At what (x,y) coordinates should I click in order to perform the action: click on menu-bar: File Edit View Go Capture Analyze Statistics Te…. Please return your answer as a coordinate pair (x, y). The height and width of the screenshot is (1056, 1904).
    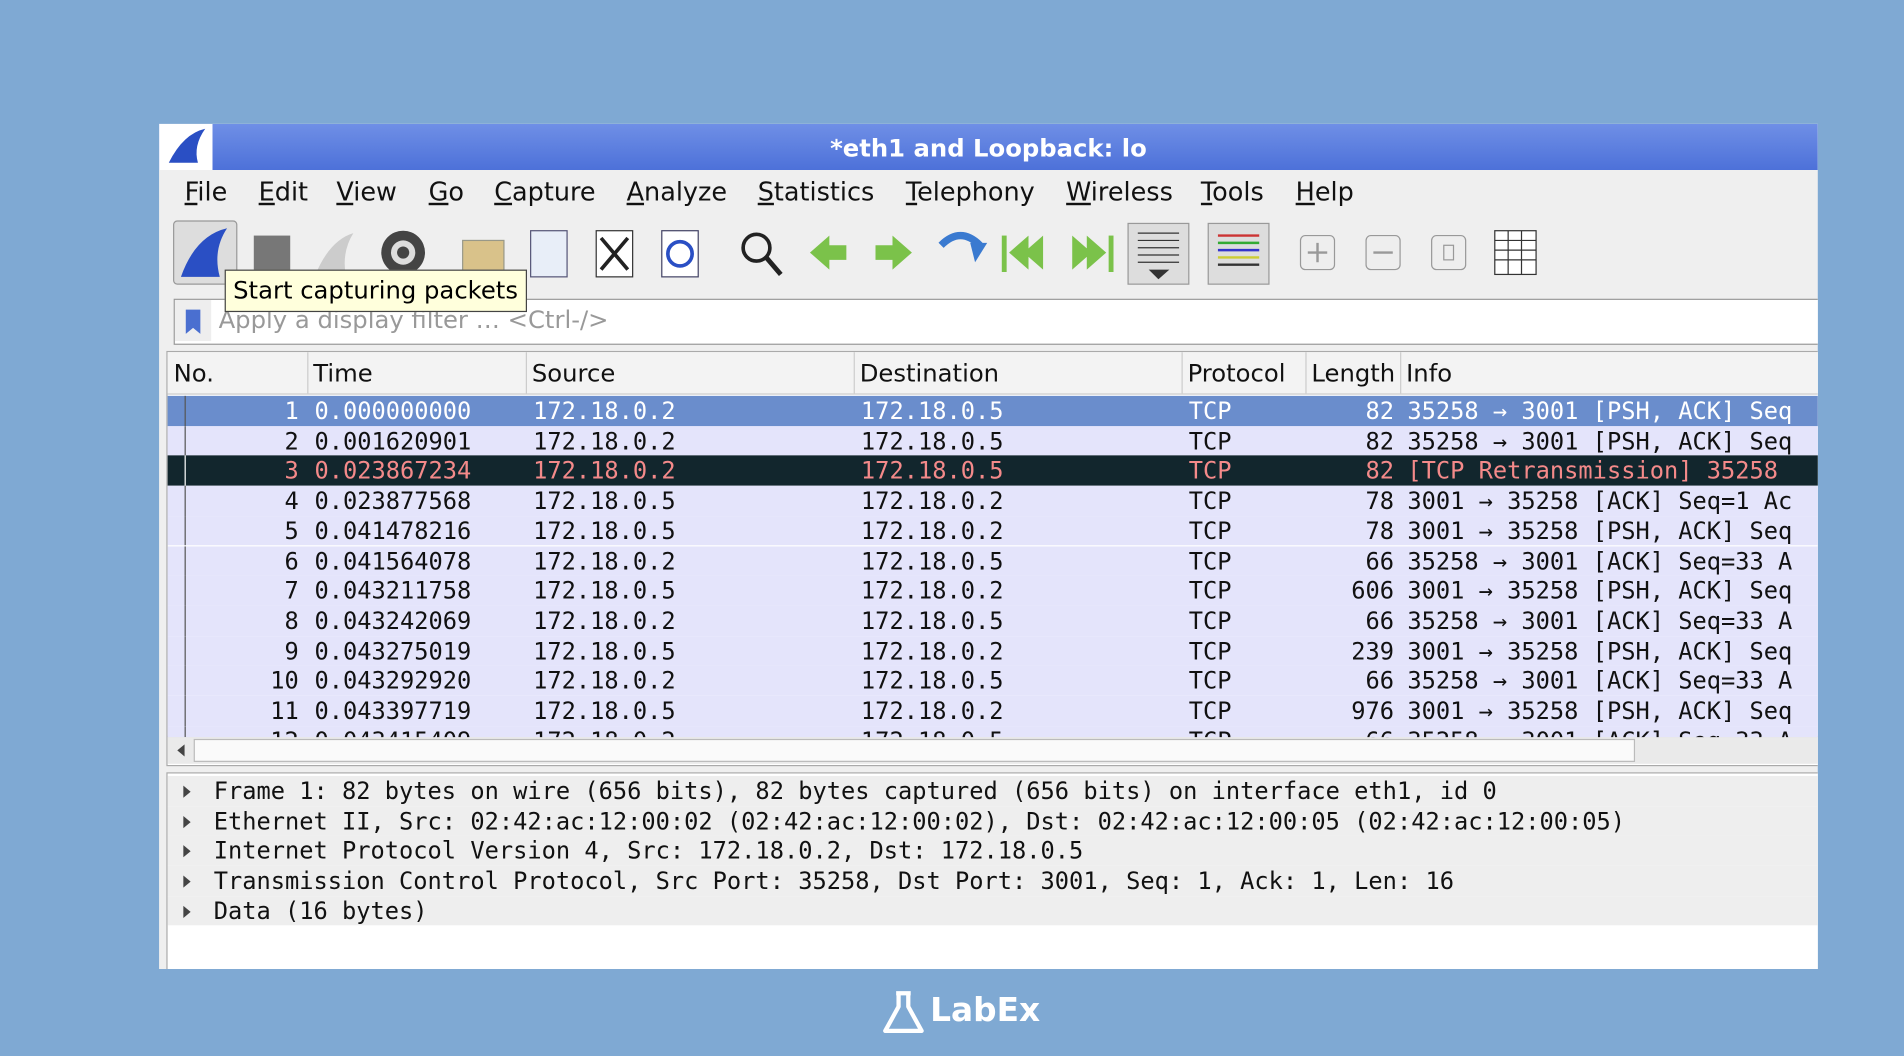
    Looking at the image, I should click on (988, 192).